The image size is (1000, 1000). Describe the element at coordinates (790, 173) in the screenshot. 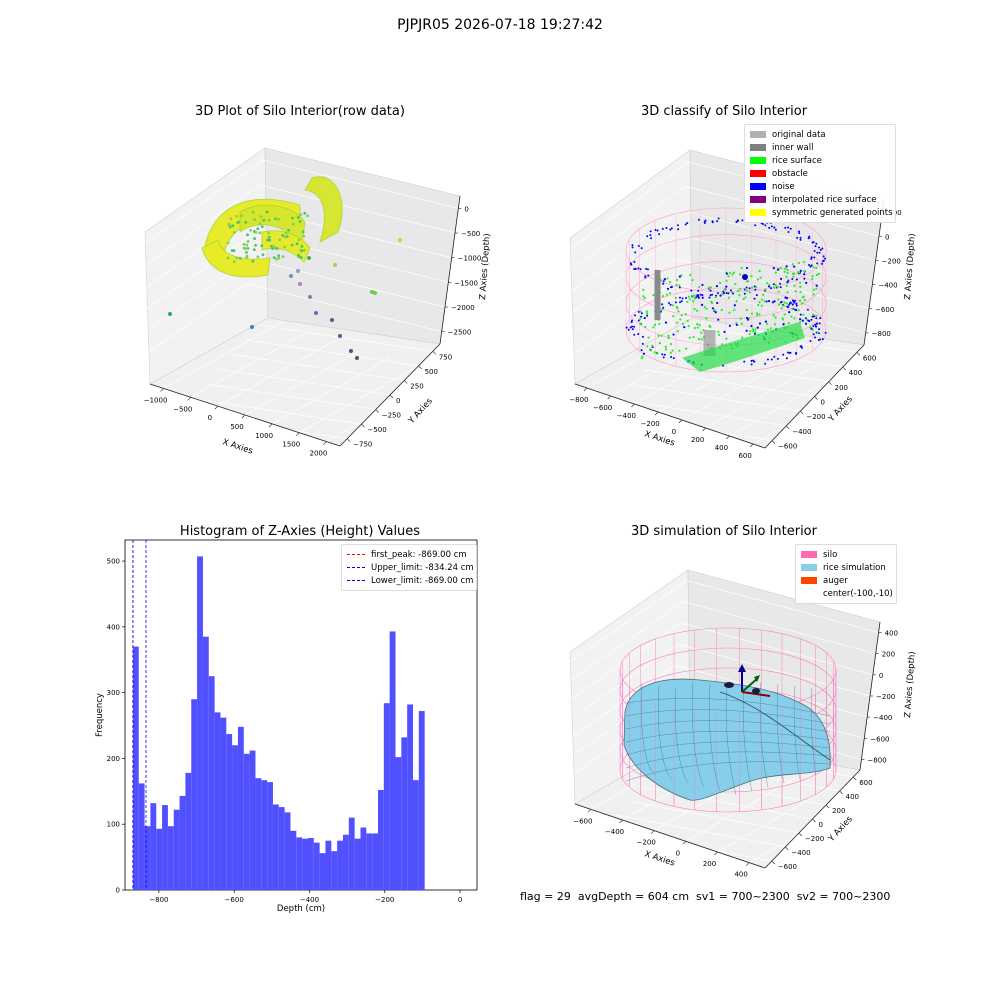

I see `legend-label: obstacle` at that location.